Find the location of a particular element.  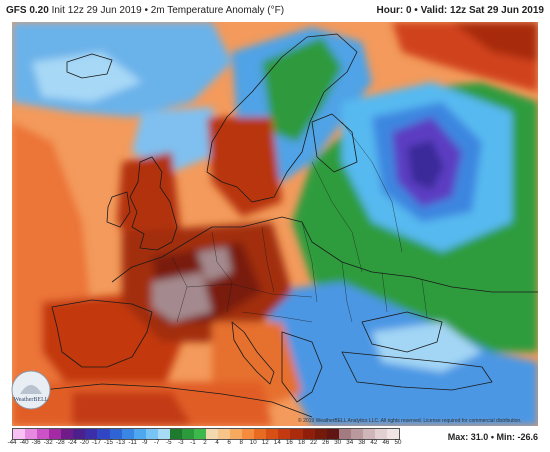

legend-tick-label: -24 is located at coordinates (72, 442).